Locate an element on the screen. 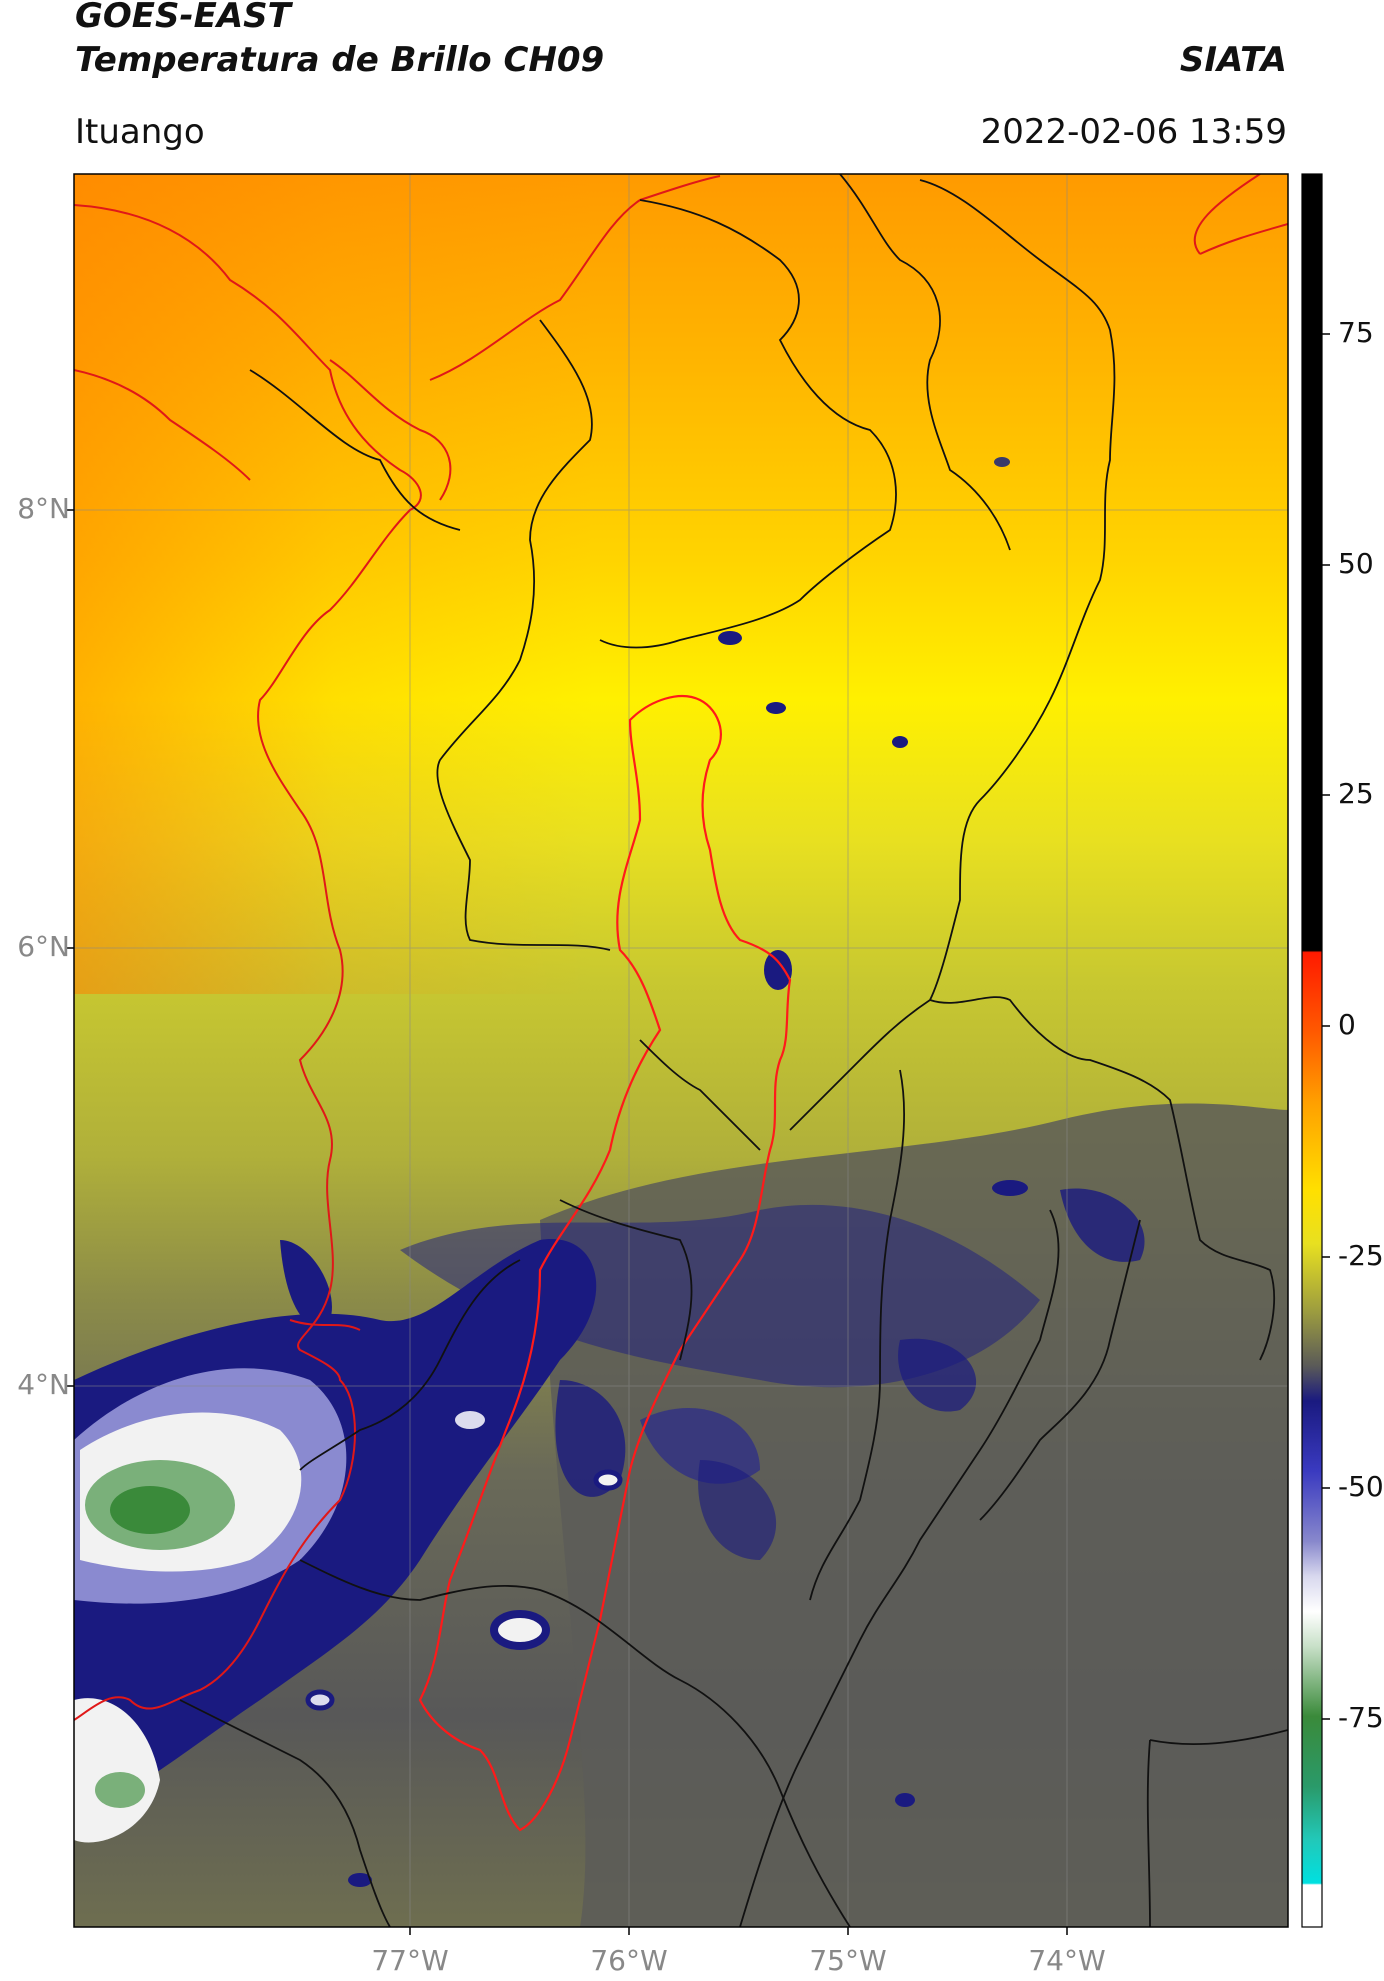  colorbar-tick-minus25: -25 is located at coordinates (1361, 1255).